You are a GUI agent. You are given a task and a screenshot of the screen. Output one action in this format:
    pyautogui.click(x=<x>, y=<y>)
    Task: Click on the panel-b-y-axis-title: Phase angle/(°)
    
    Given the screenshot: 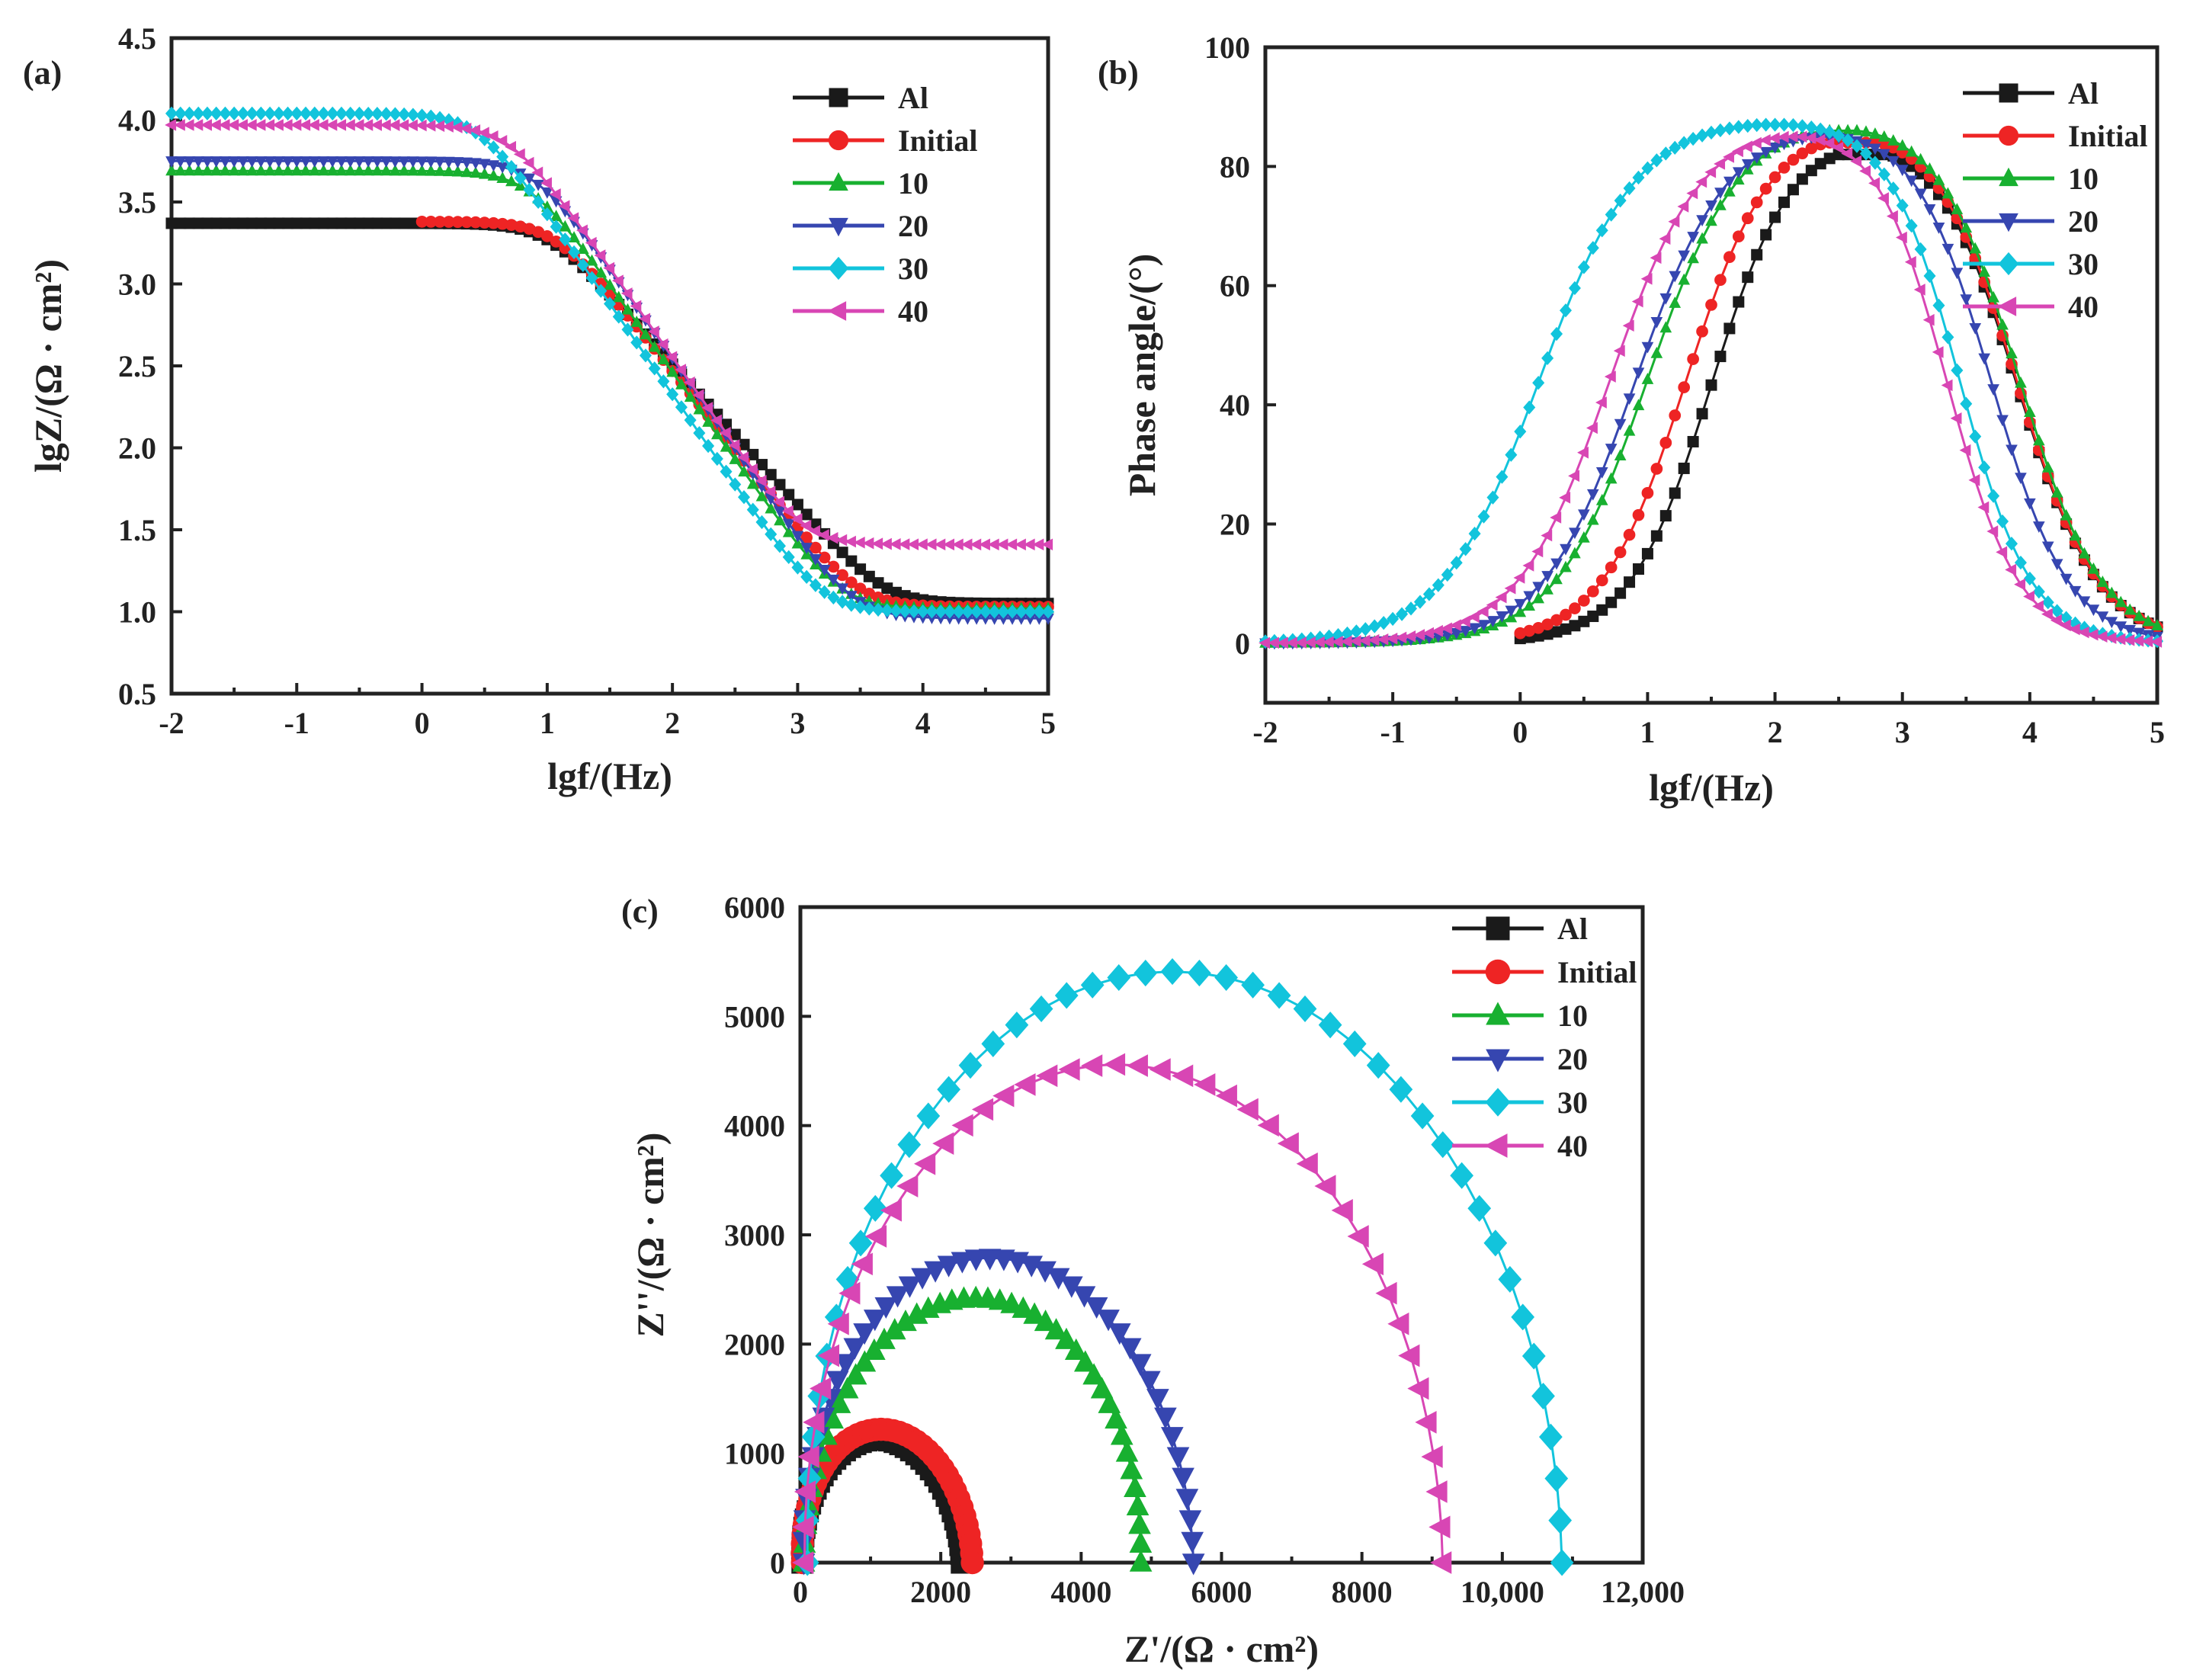 What is the action you would take?
    pyautogui.click(x=1142, y=375)
    